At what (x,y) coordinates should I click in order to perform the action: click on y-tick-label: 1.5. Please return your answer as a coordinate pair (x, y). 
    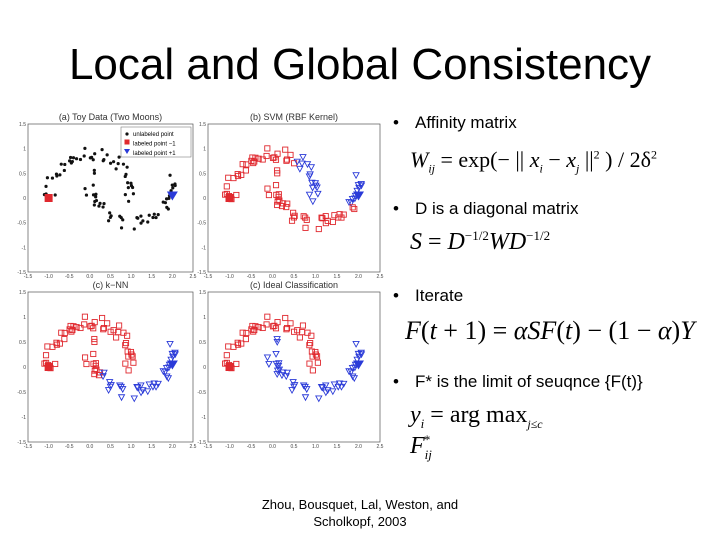
    Looking at the image, I should click on (22, 293).